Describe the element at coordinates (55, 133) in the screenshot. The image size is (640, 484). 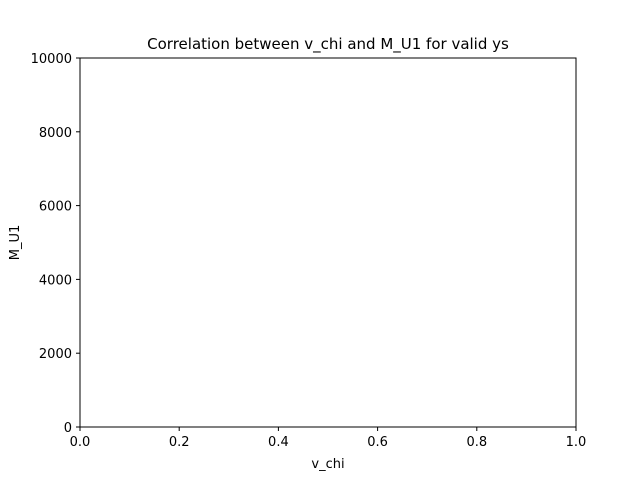
I see `y-tick-label: 8000` at that location.